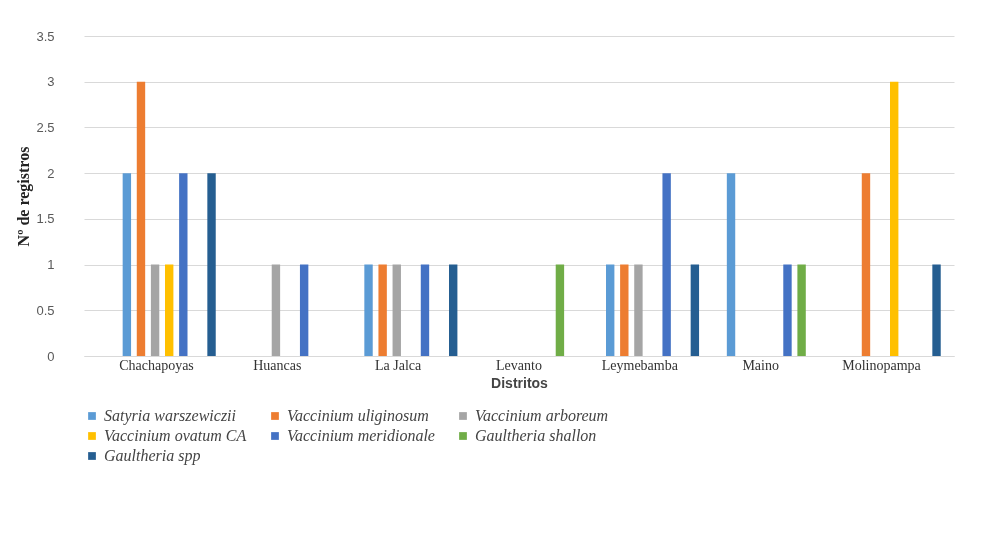 This screenshot has width=1008, height=537. I want to click on legend-label: Vaccinium arboreum, so click(542, 415).